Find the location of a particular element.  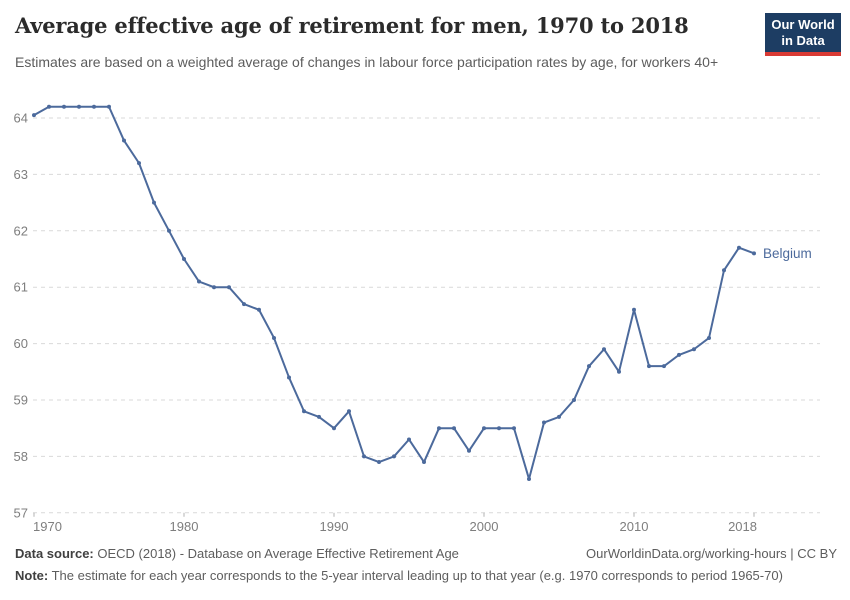

y-axis-label: 62 is located at coordinates (21, 230).